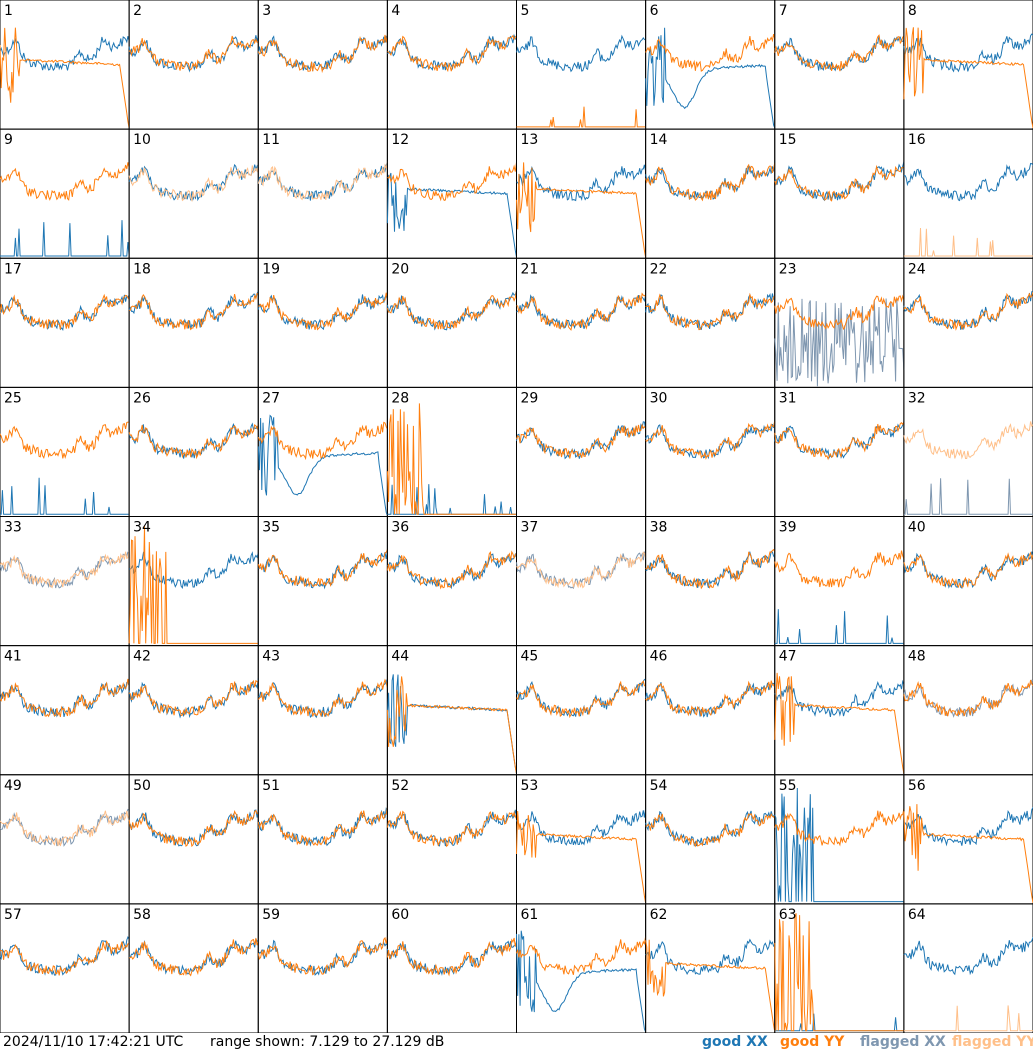 This screenshot has width=1033, height=1053. Describe the element at coordinates (13, 657) in the screenshot. I see `panel-label: 41` at that location.